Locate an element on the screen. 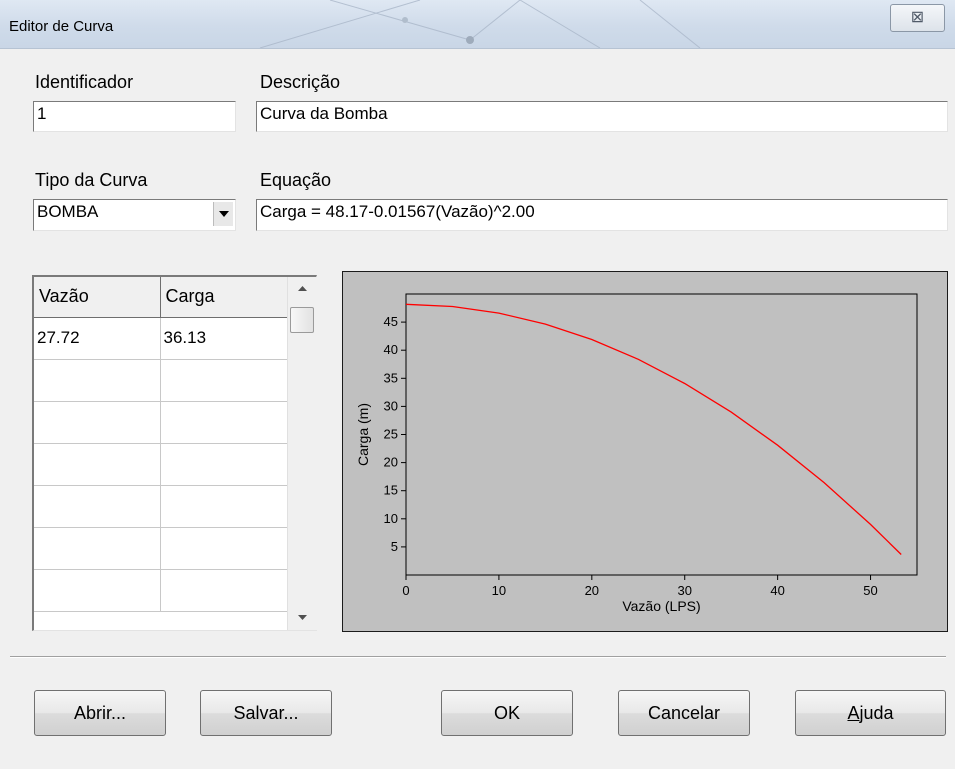  y-tick-label: 30 is located at coordinates (391, 405).